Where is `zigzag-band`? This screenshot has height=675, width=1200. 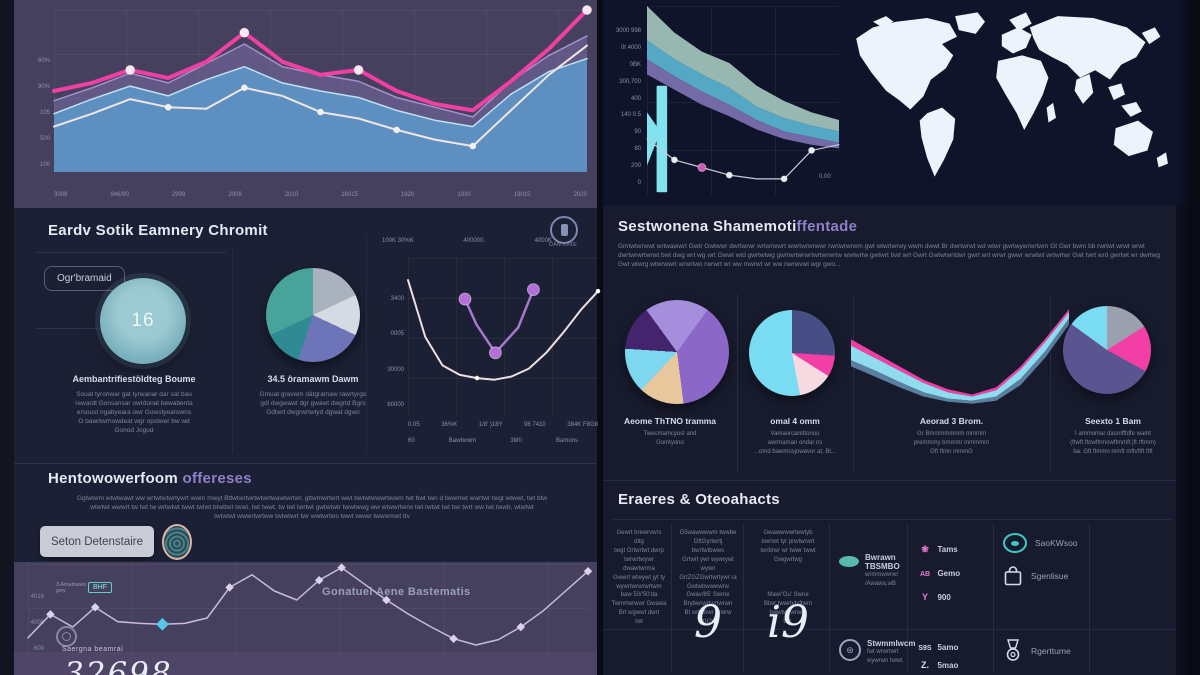 zigzag-band is located at coordinates (305, 663).